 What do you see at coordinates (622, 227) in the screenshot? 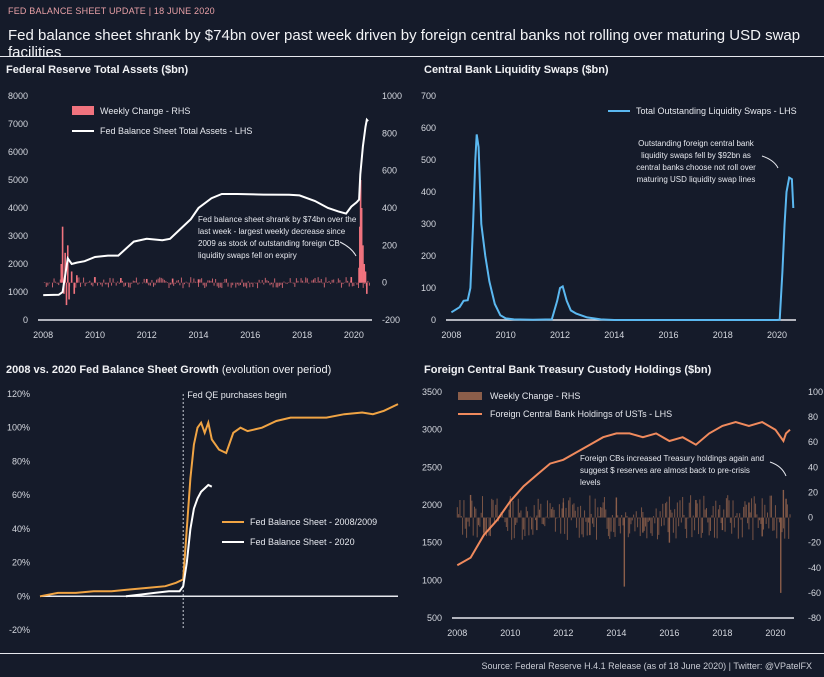
I see `liquidity-swaps-line` at bounding box center [622, 227].